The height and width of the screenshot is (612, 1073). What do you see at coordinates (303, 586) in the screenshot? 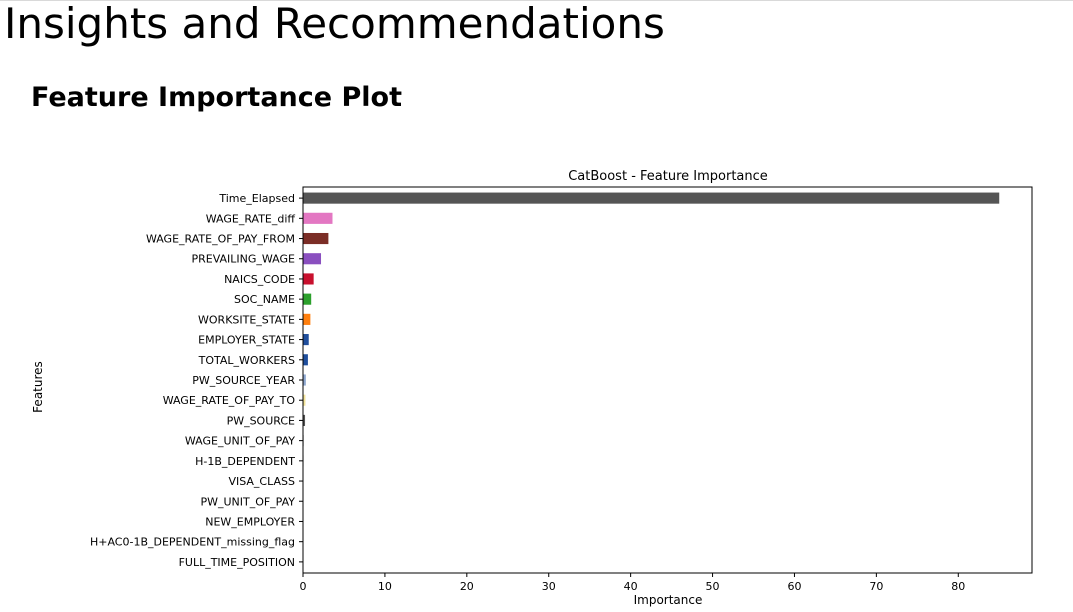
I see `x-tick-label: 0` at bounding box center [303, 586].